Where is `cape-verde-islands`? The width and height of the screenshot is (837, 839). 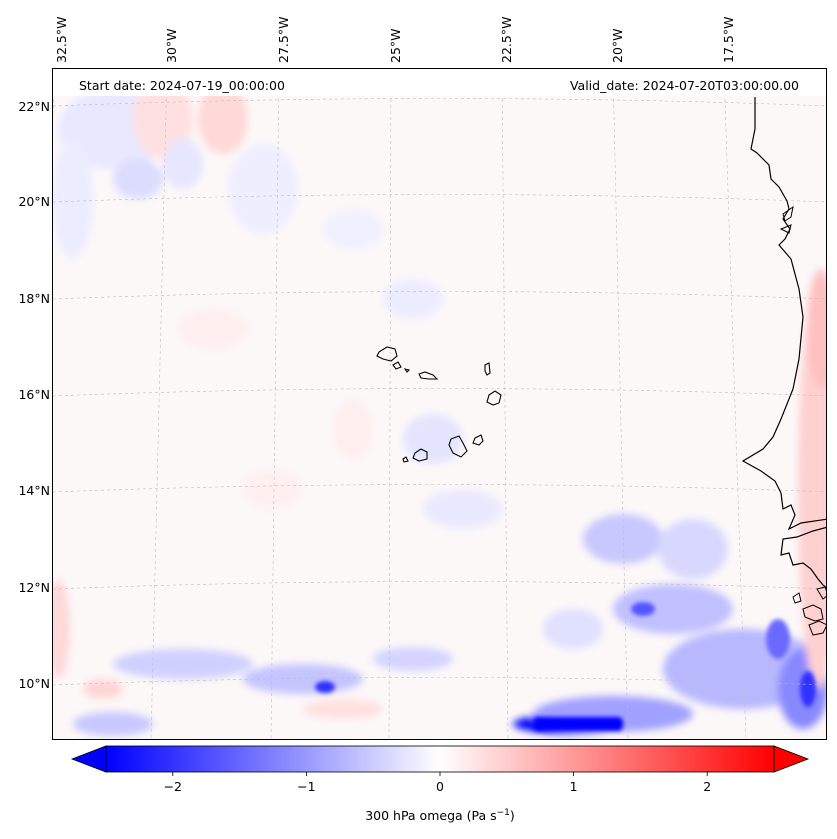
cape-verde-islands is located at coordinates (439, 404).